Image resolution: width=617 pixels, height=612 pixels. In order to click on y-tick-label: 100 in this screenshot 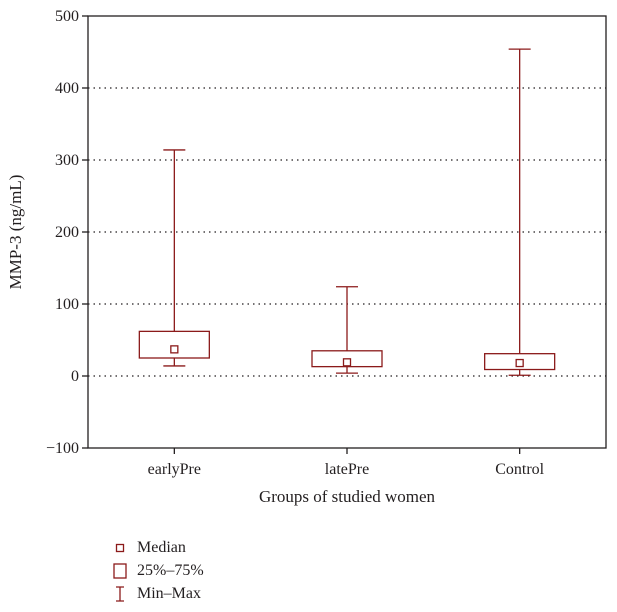, I will do `click(67, 304)`.